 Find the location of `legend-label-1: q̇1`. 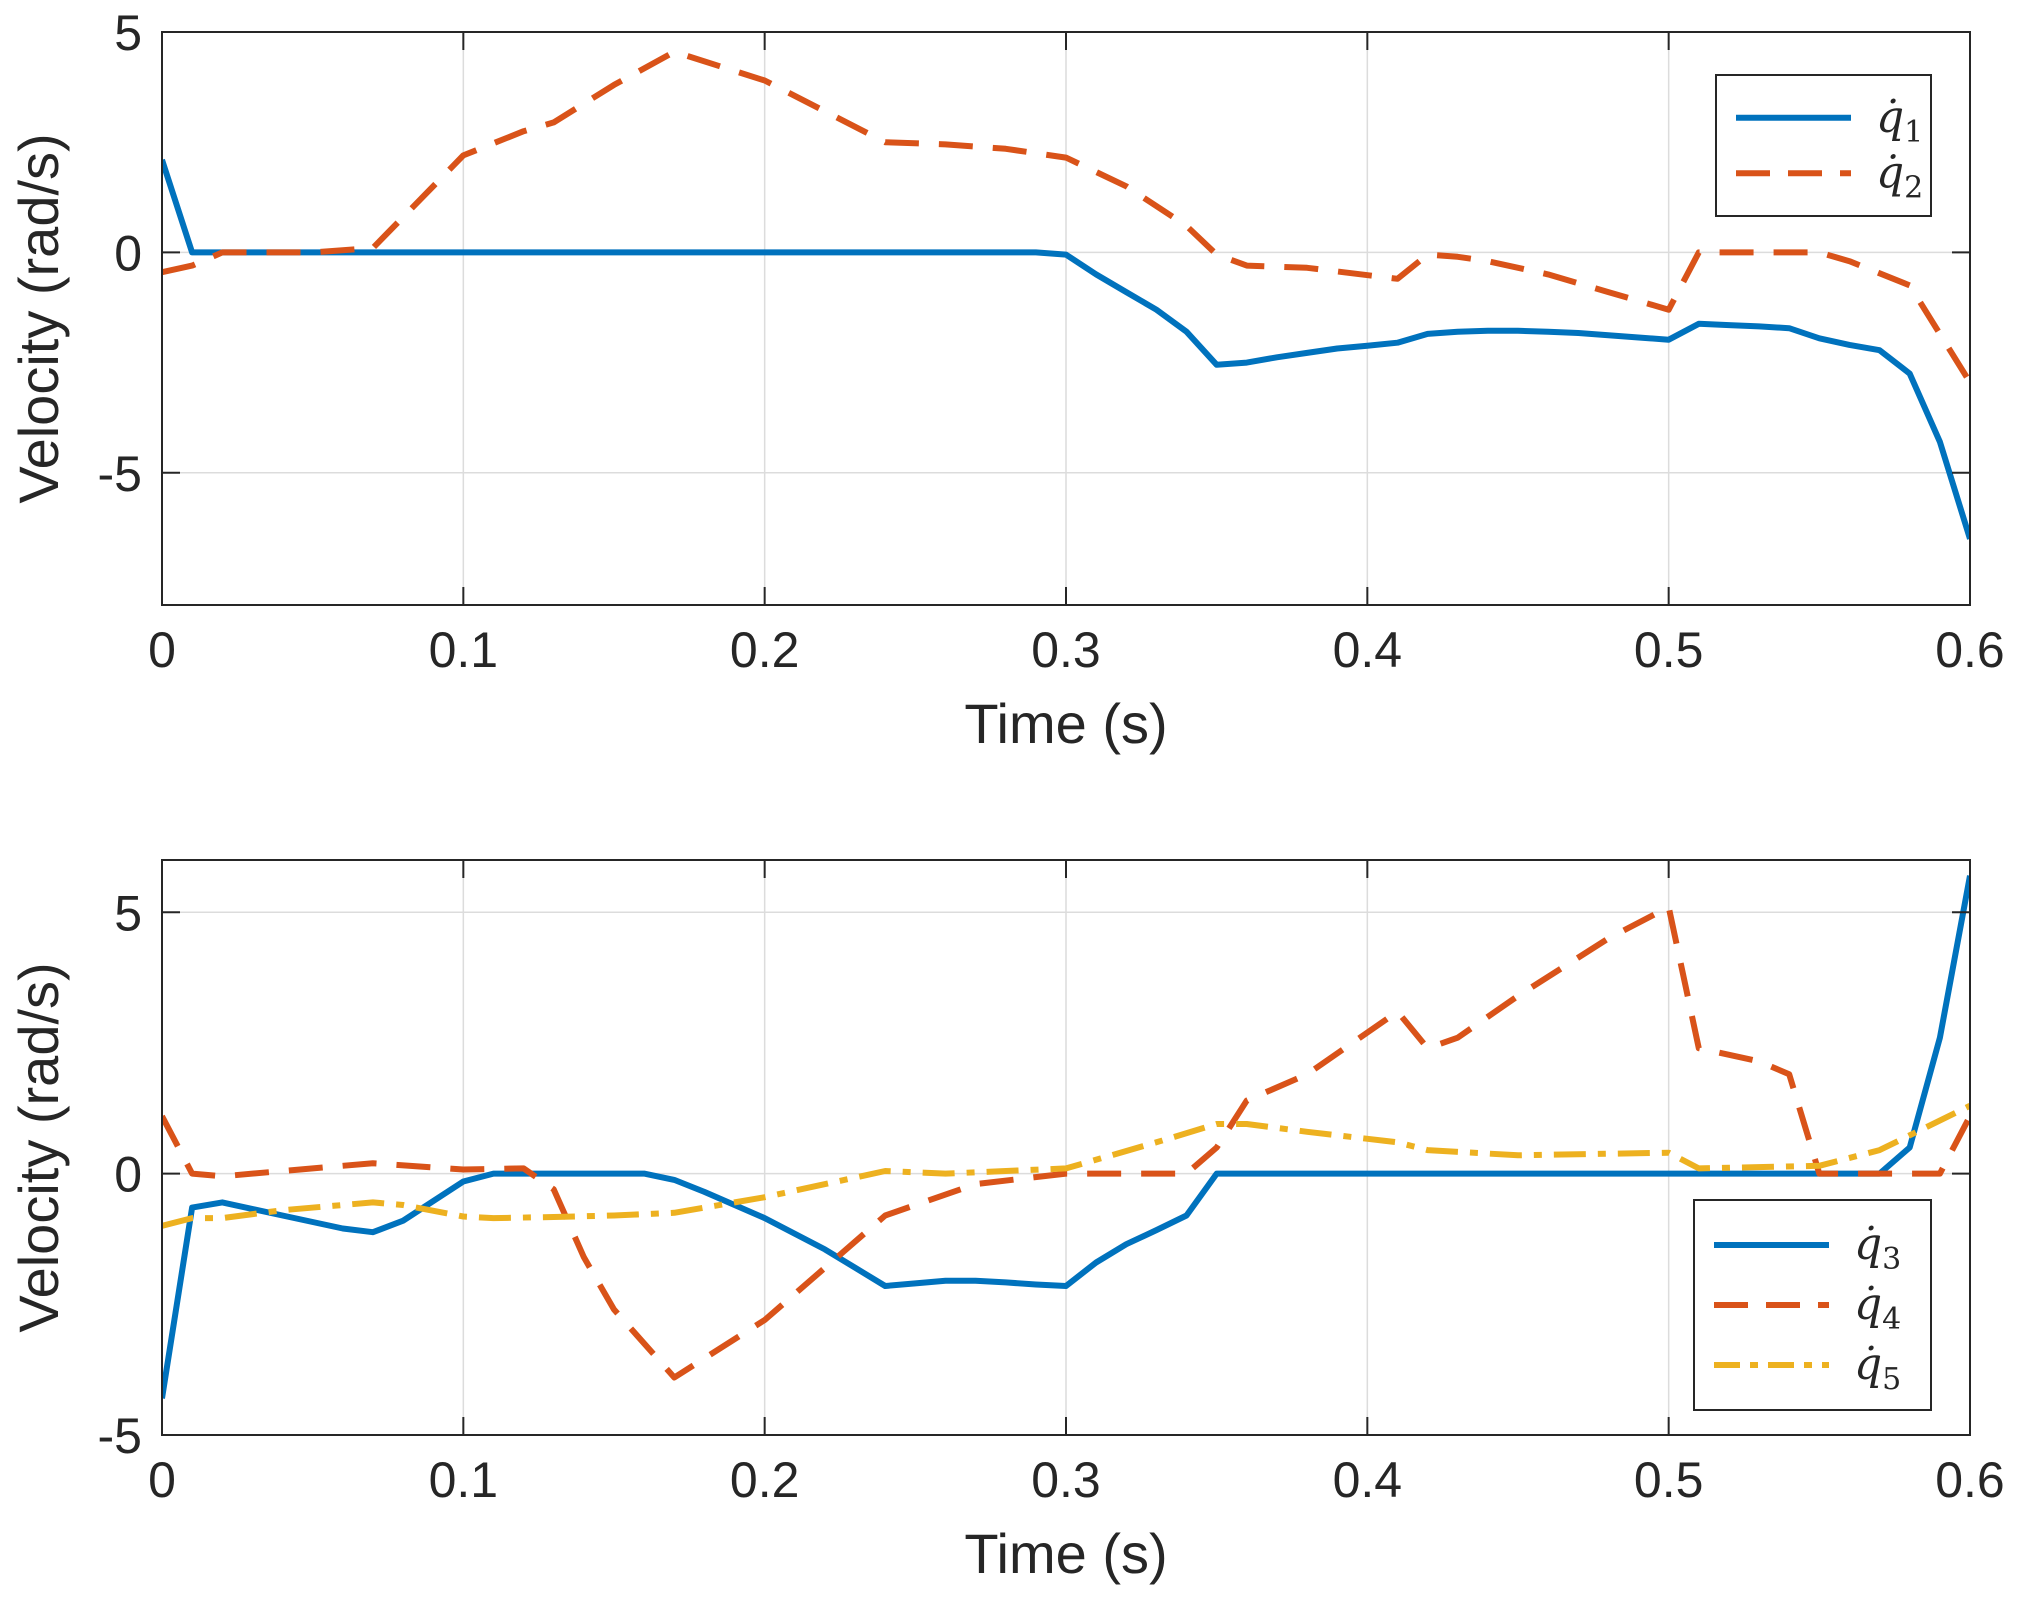

legend-label-1: q̇1 is located at coordinates (1899, 121).